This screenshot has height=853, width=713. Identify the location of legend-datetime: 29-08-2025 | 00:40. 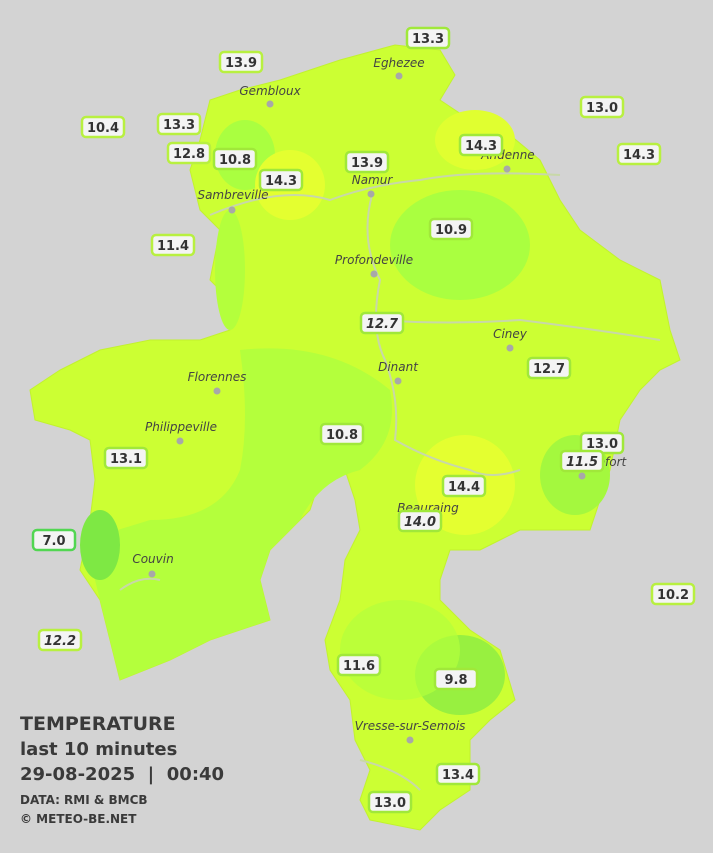
(122, 774).